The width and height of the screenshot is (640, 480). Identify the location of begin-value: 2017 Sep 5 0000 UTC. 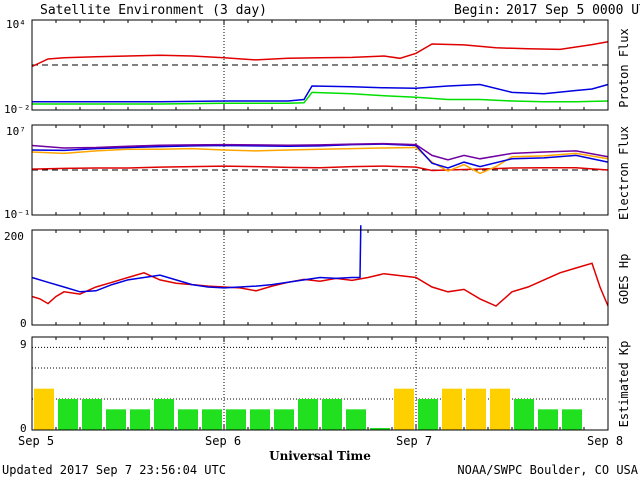
(573, 10).